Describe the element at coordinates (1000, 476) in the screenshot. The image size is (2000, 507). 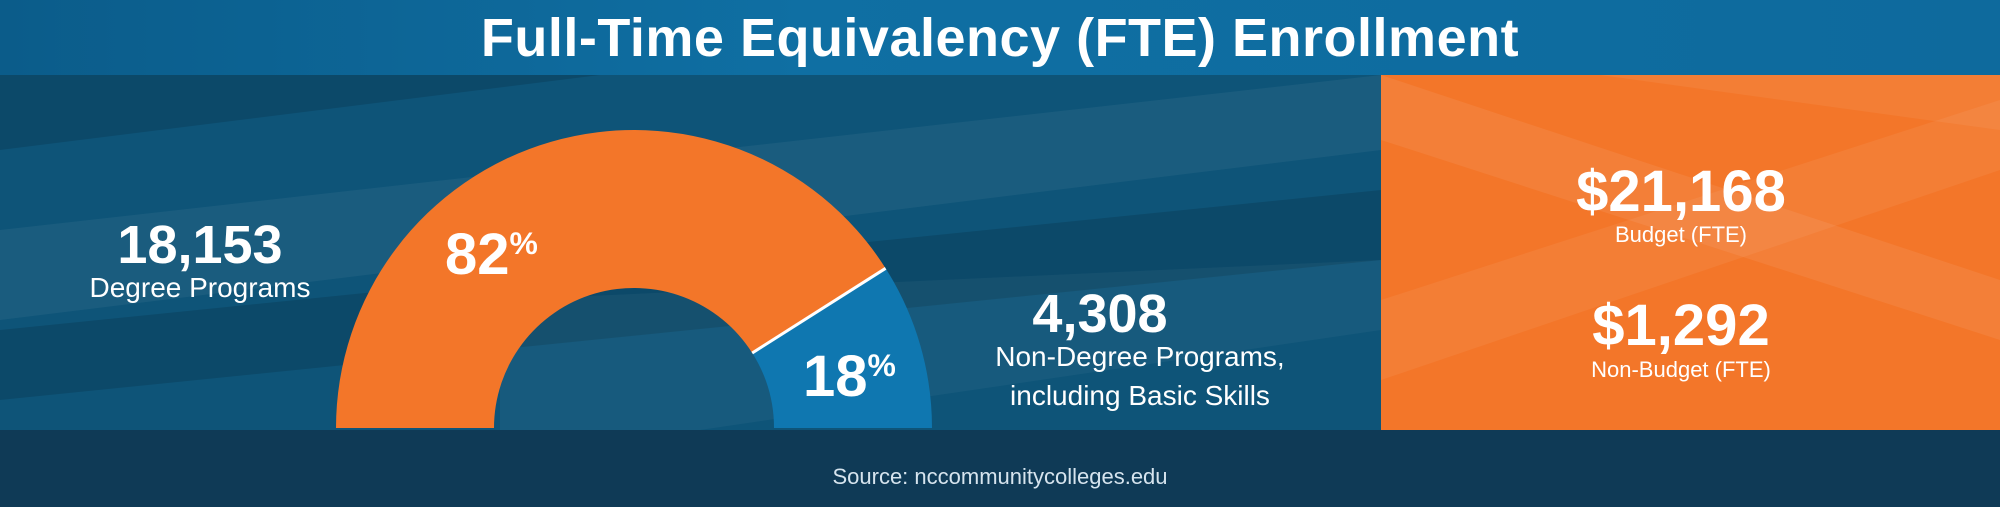
I see `source-note: Source: nccommunitycolleges.edu` at that location.